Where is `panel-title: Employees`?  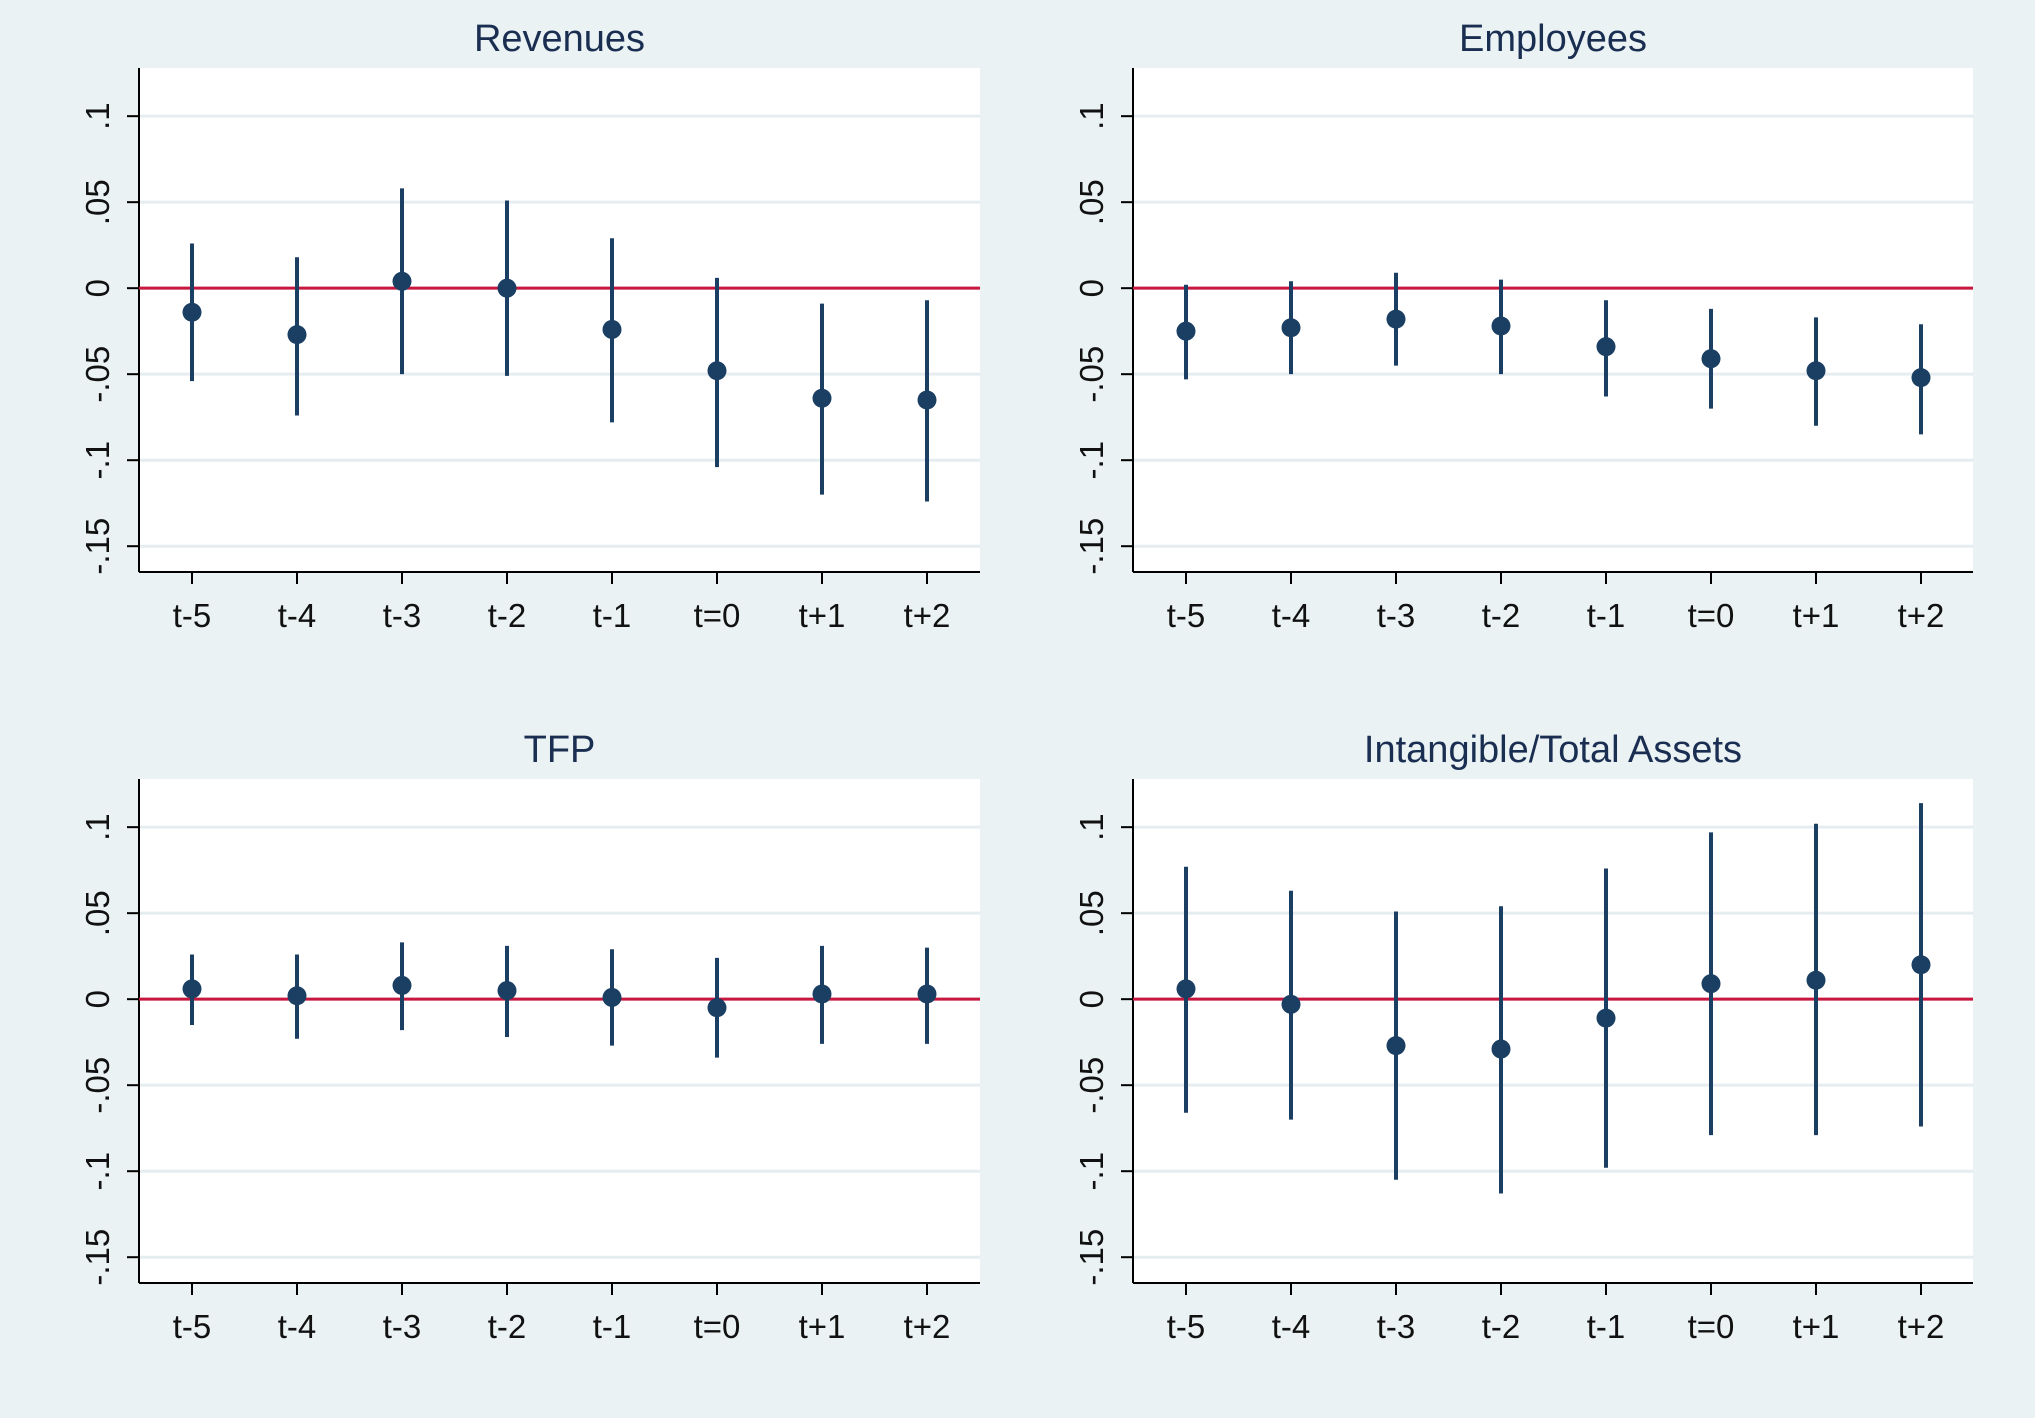
panel-title: Employees is located at coordinates (1553, 39).